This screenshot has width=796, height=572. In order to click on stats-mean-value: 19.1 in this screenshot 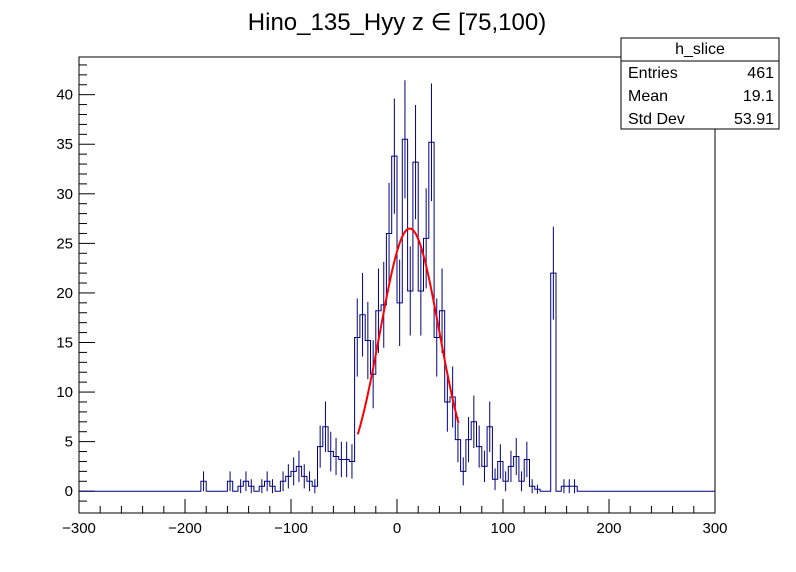, I will do `click(758, 96)`.